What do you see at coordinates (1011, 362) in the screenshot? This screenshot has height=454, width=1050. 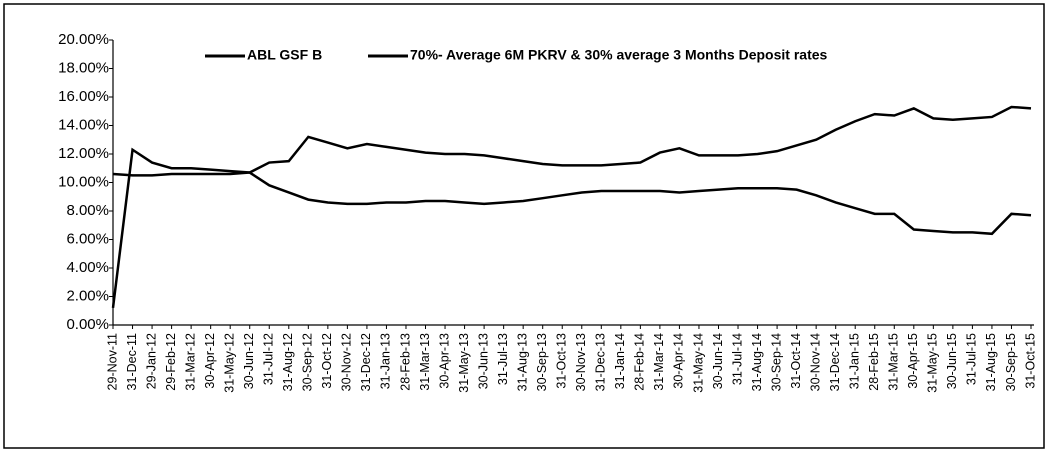 I see `x-tick-label: 30-Sep-15` at bounding box center [1011, 362].